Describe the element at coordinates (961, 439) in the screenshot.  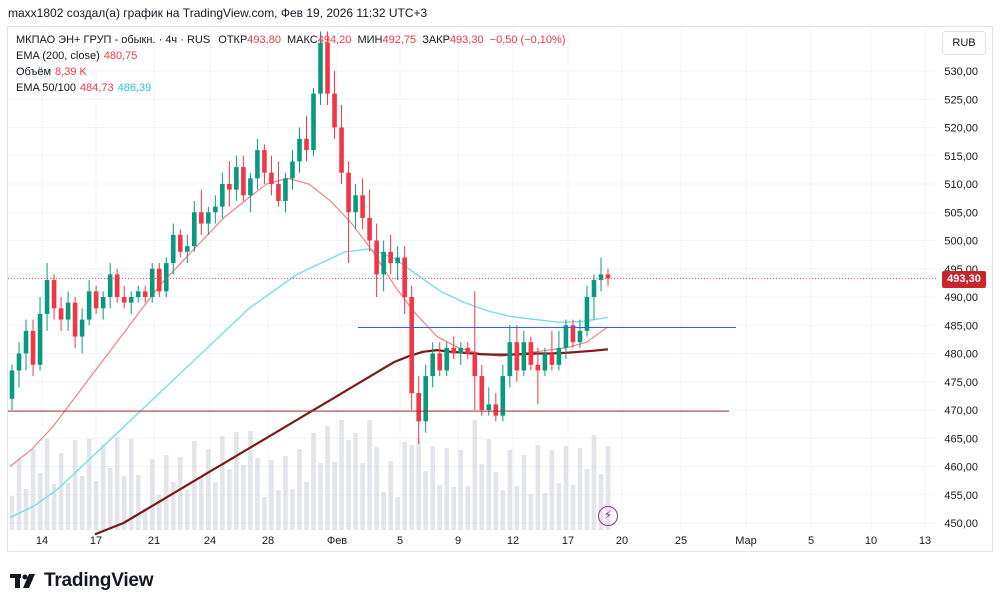
I see `y-tick-label: 465,00` at that location.